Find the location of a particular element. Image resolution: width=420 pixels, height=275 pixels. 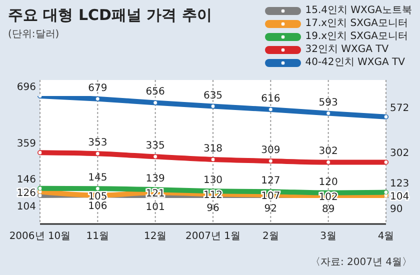

data-label: 572 is located at coordinates (400, 108).